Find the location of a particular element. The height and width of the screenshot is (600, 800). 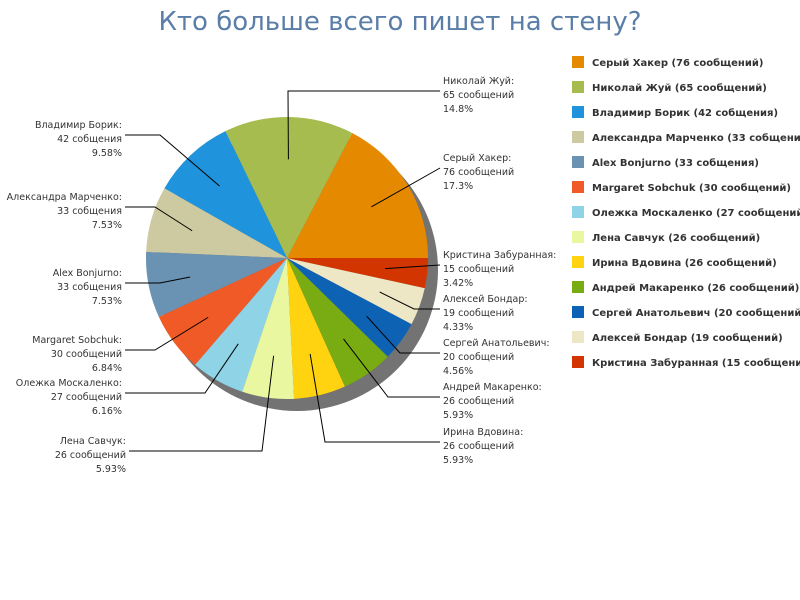

slice-value-label: 15 сообщений is located at coordinates (478, 269).